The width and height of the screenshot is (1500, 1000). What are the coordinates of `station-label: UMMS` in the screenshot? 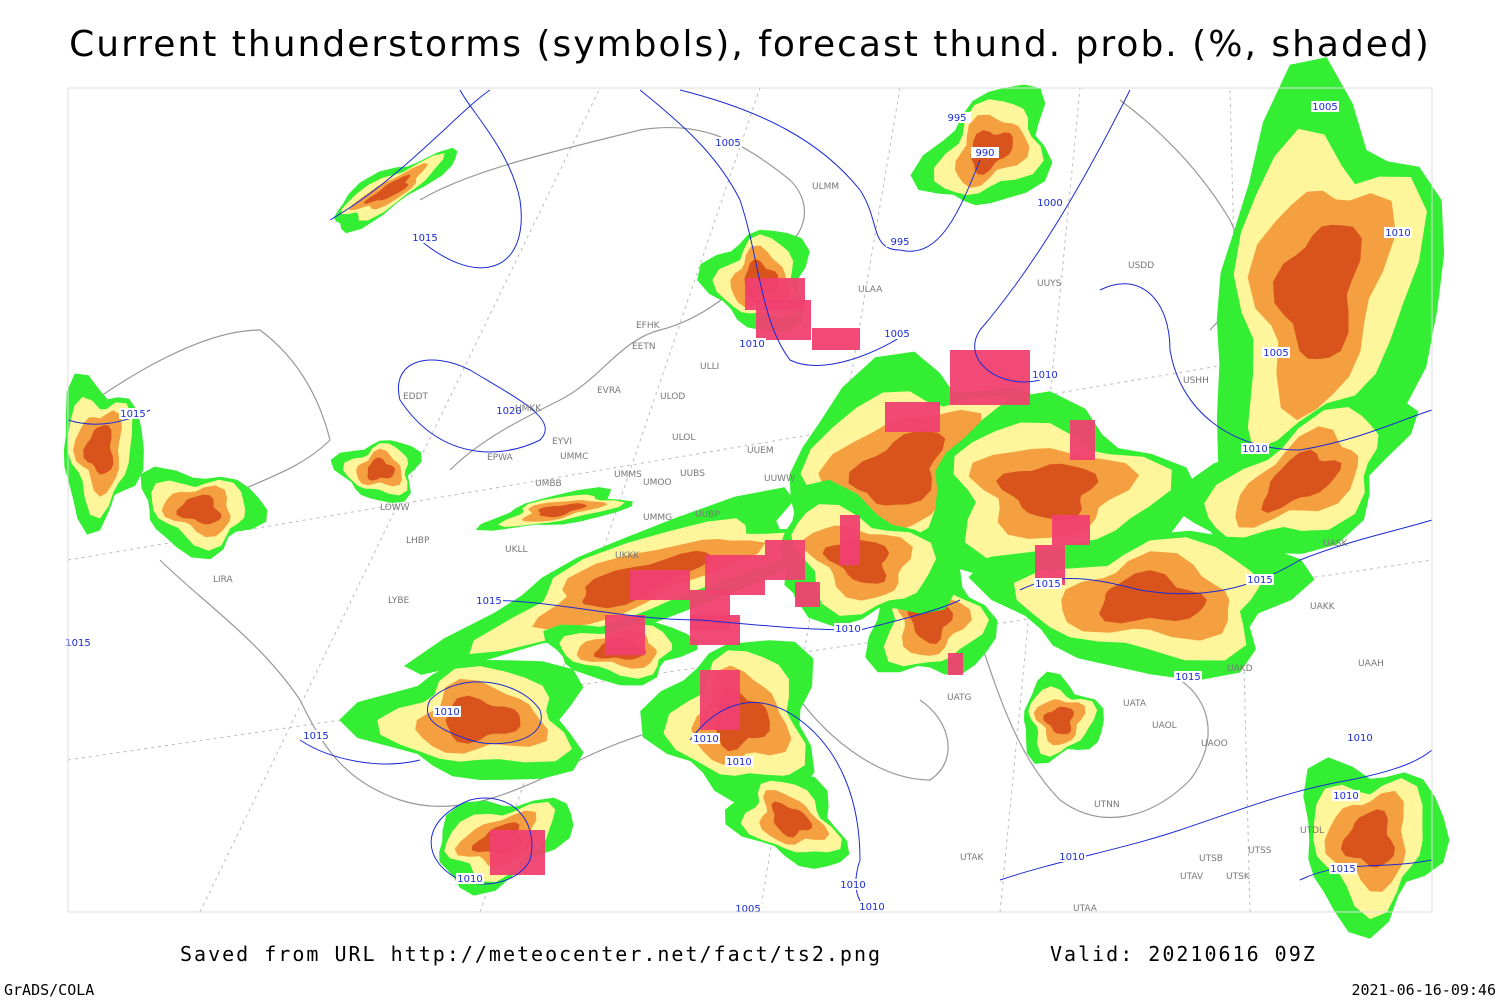 It's located at (628, 475).